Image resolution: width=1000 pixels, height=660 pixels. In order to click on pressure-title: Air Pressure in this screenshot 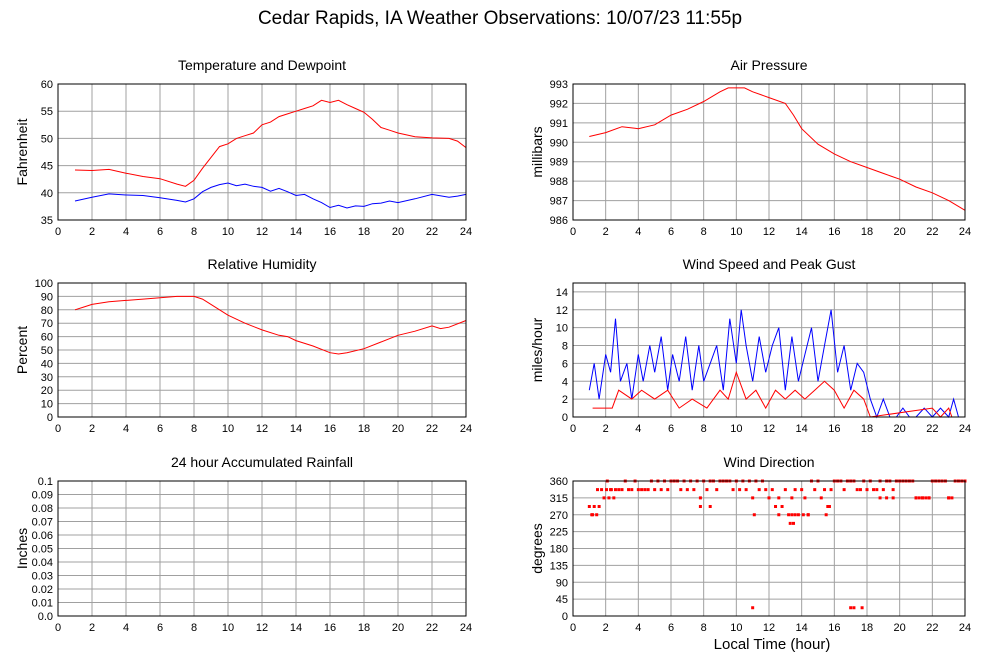, I will do `click(768, 65)`.